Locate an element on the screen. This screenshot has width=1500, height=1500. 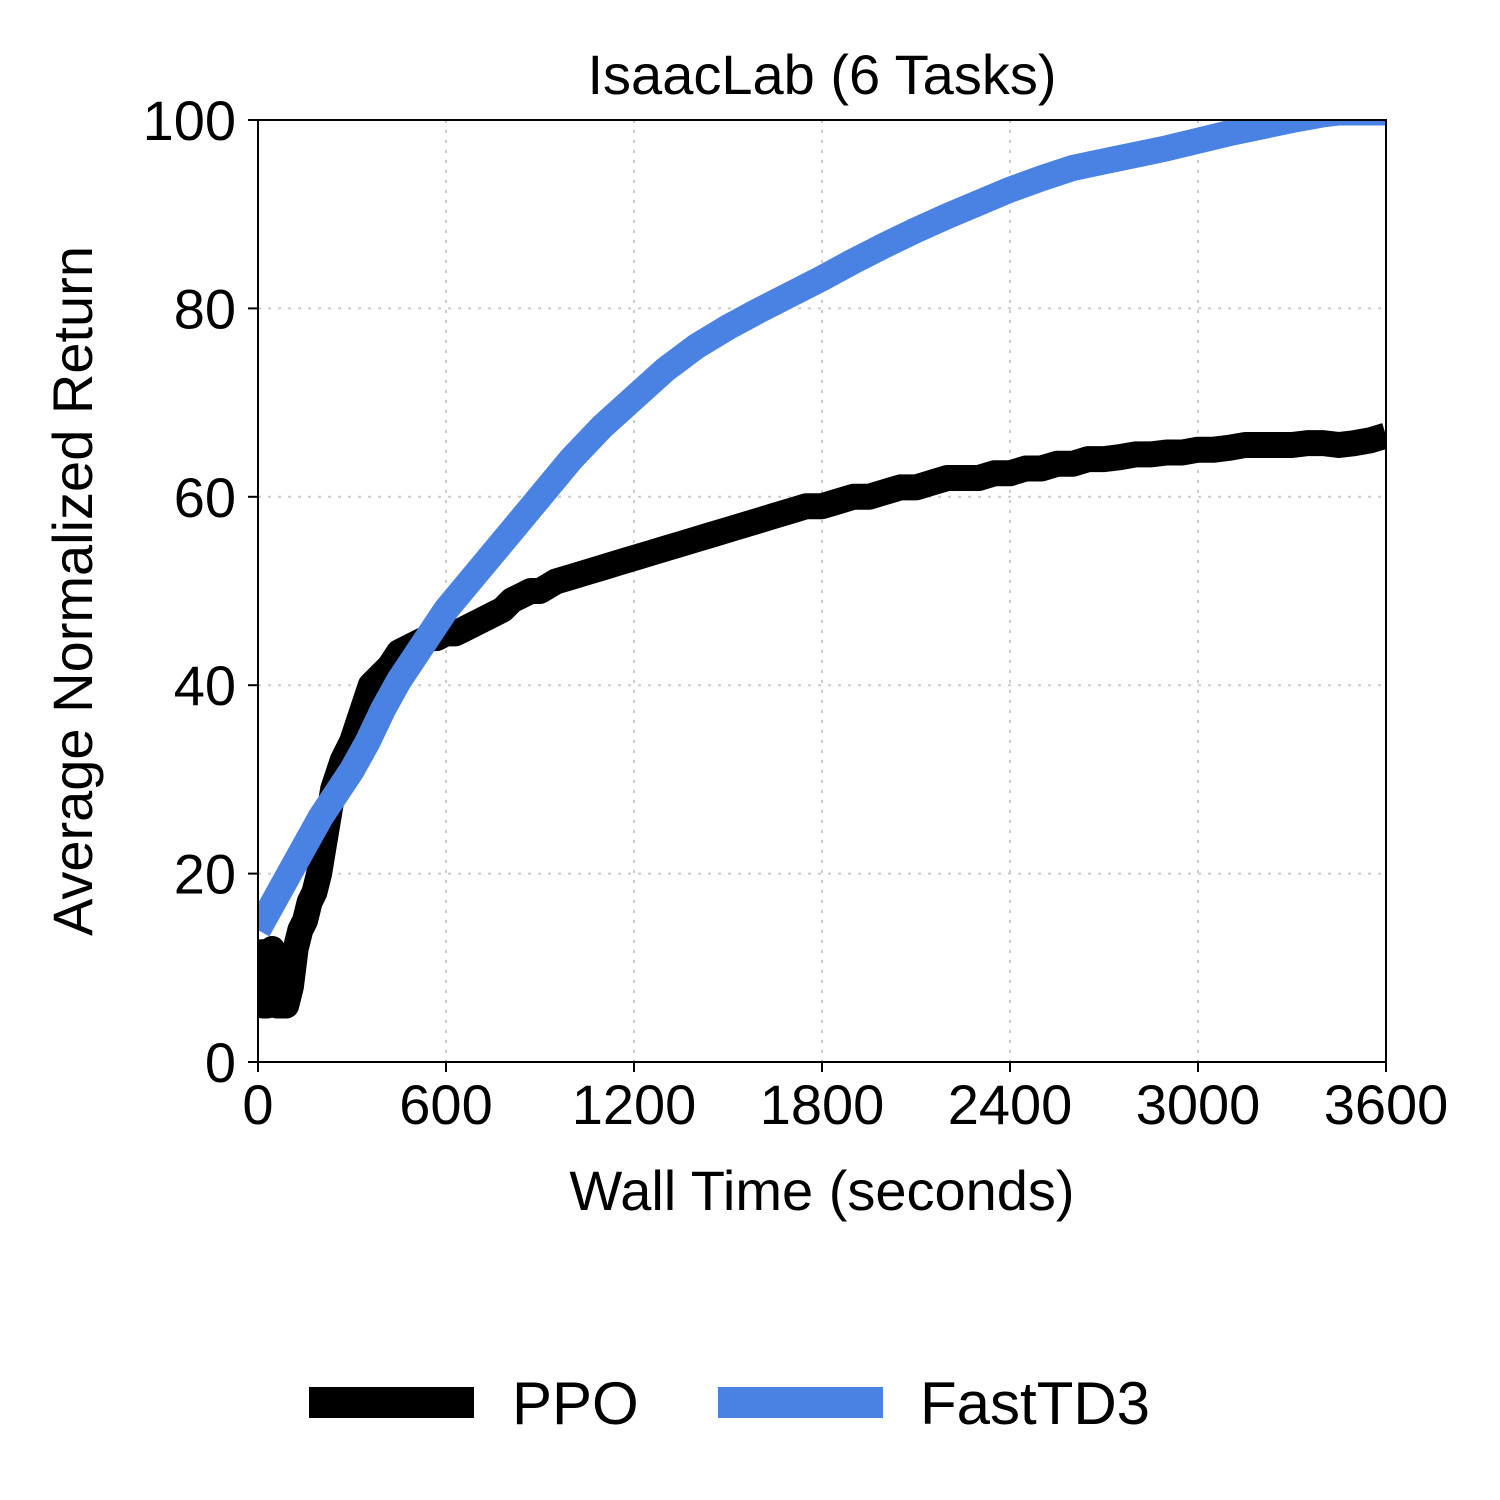
legend-label-ppo: PPO is located at coordinates (575, 1403).